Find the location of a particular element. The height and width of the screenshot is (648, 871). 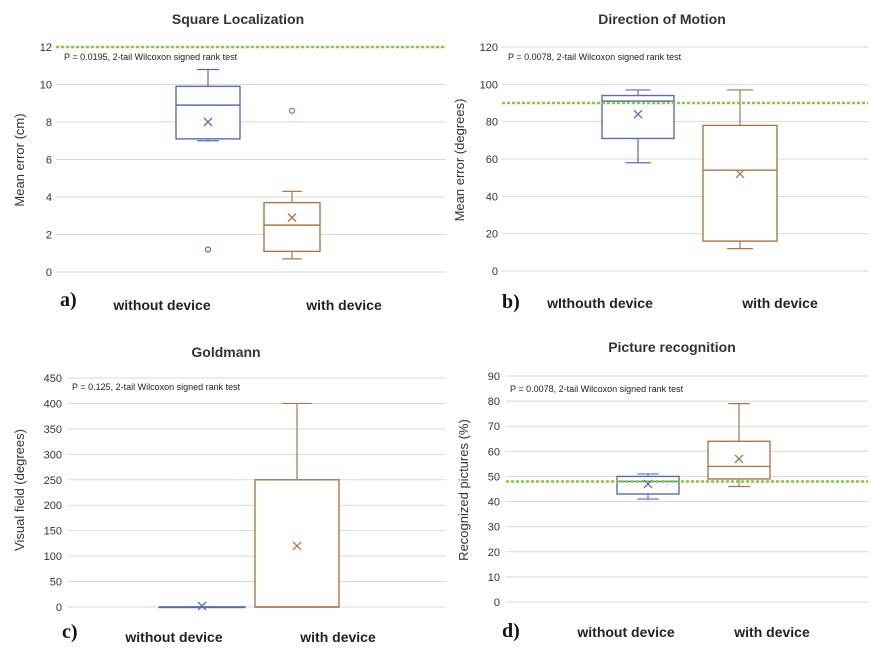

y-tick-label: 300 is located at coordinates (53, 455).